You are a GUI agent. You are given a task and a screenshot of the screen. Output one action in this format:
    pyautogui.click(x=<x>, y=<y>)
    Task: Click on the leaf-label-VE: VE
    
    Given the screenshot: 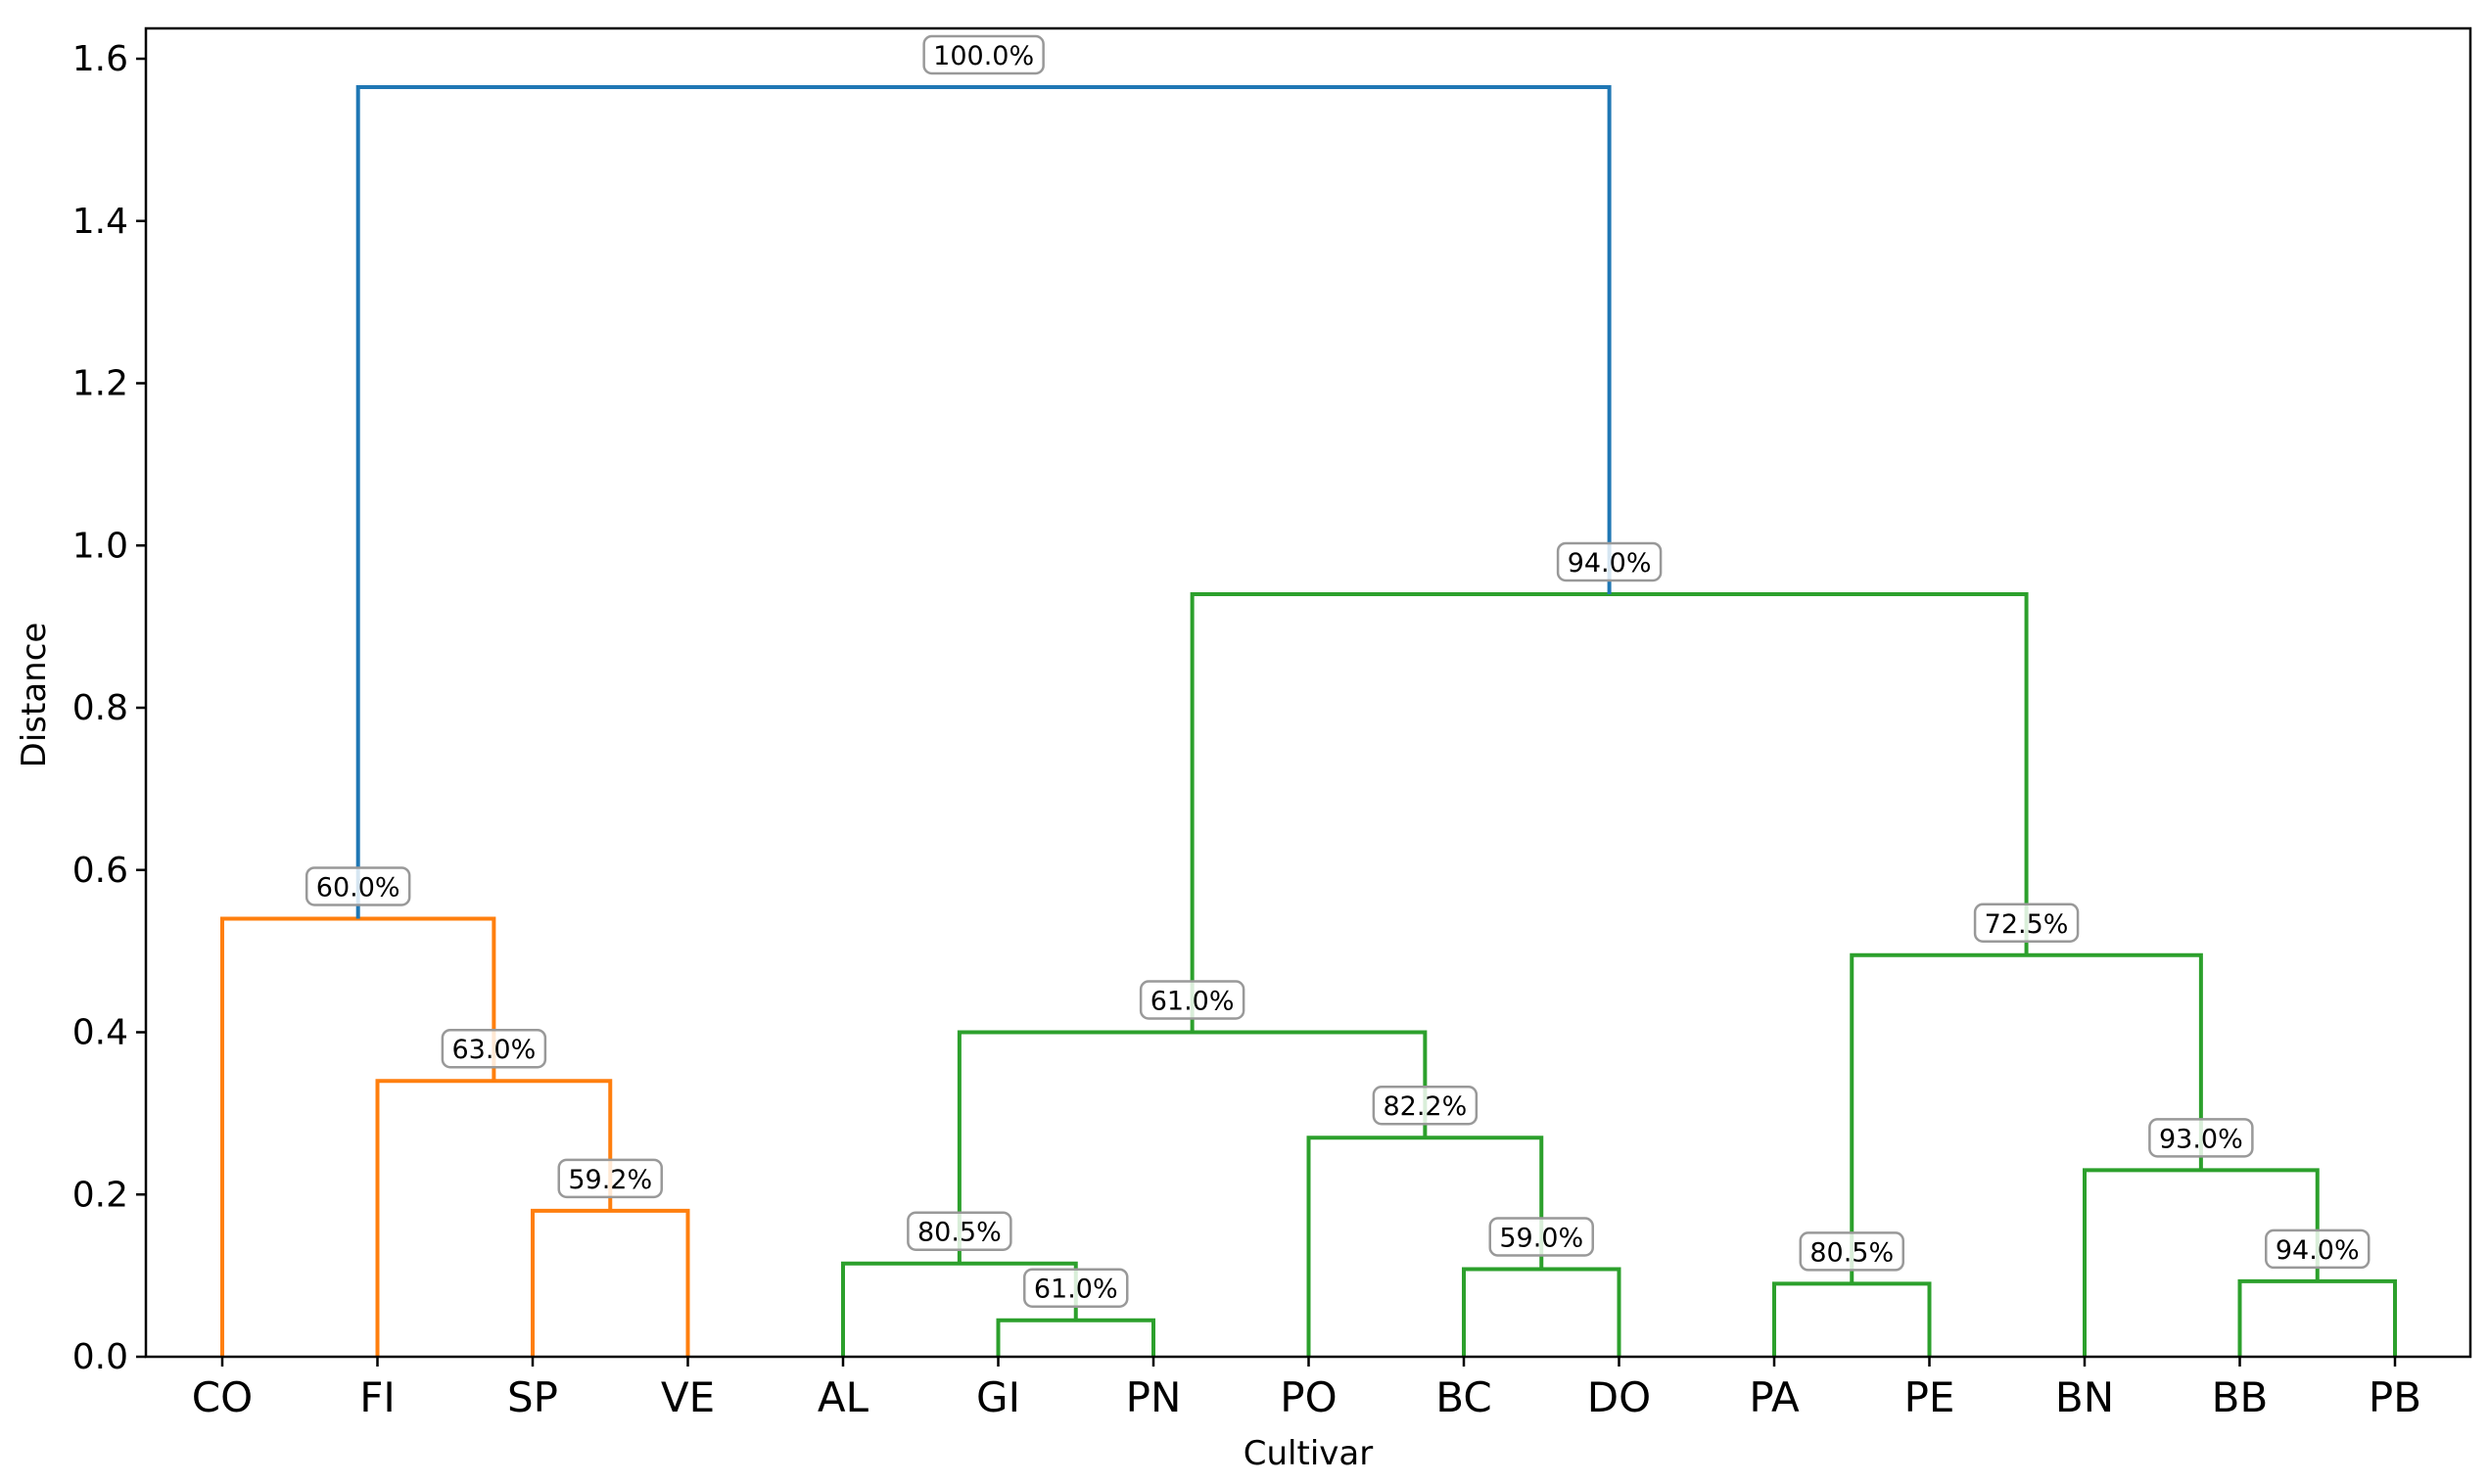 What is the action you would take?
    pyautogui.click(x=688, y=1397)
    